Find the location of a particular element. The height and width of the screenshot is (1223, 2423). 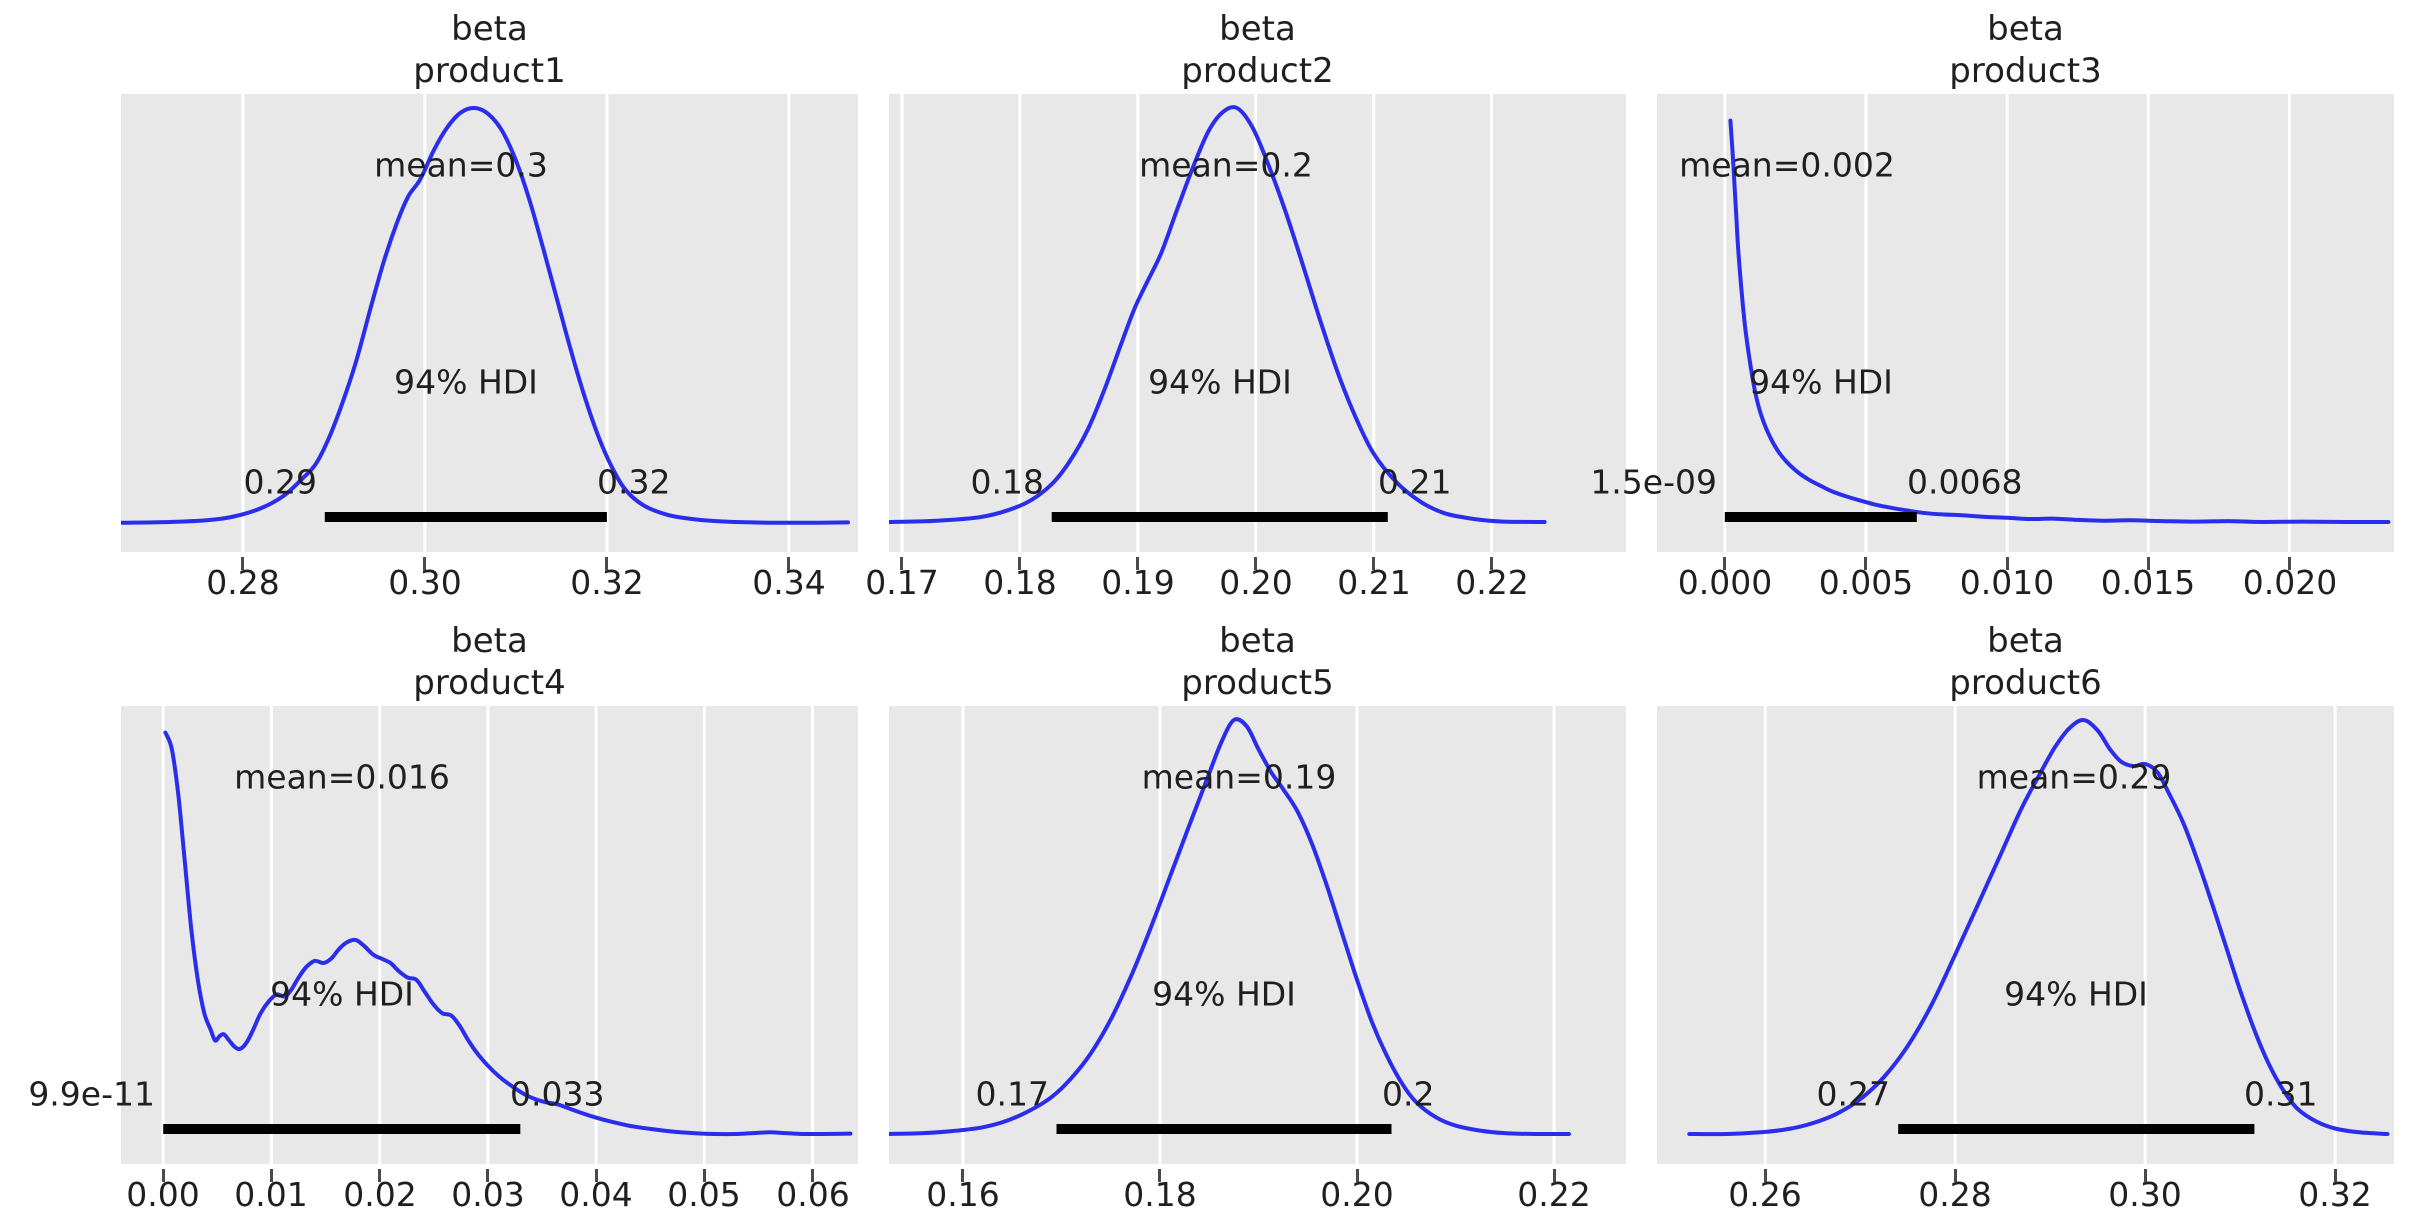

hdi-upper-label: 0.033 is located at coordinates (557, 1094).